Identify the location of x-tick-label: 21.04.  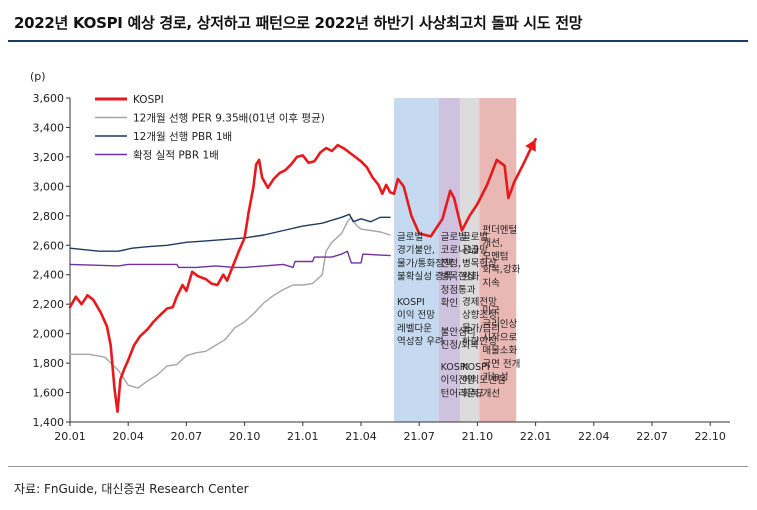
(361, 436).